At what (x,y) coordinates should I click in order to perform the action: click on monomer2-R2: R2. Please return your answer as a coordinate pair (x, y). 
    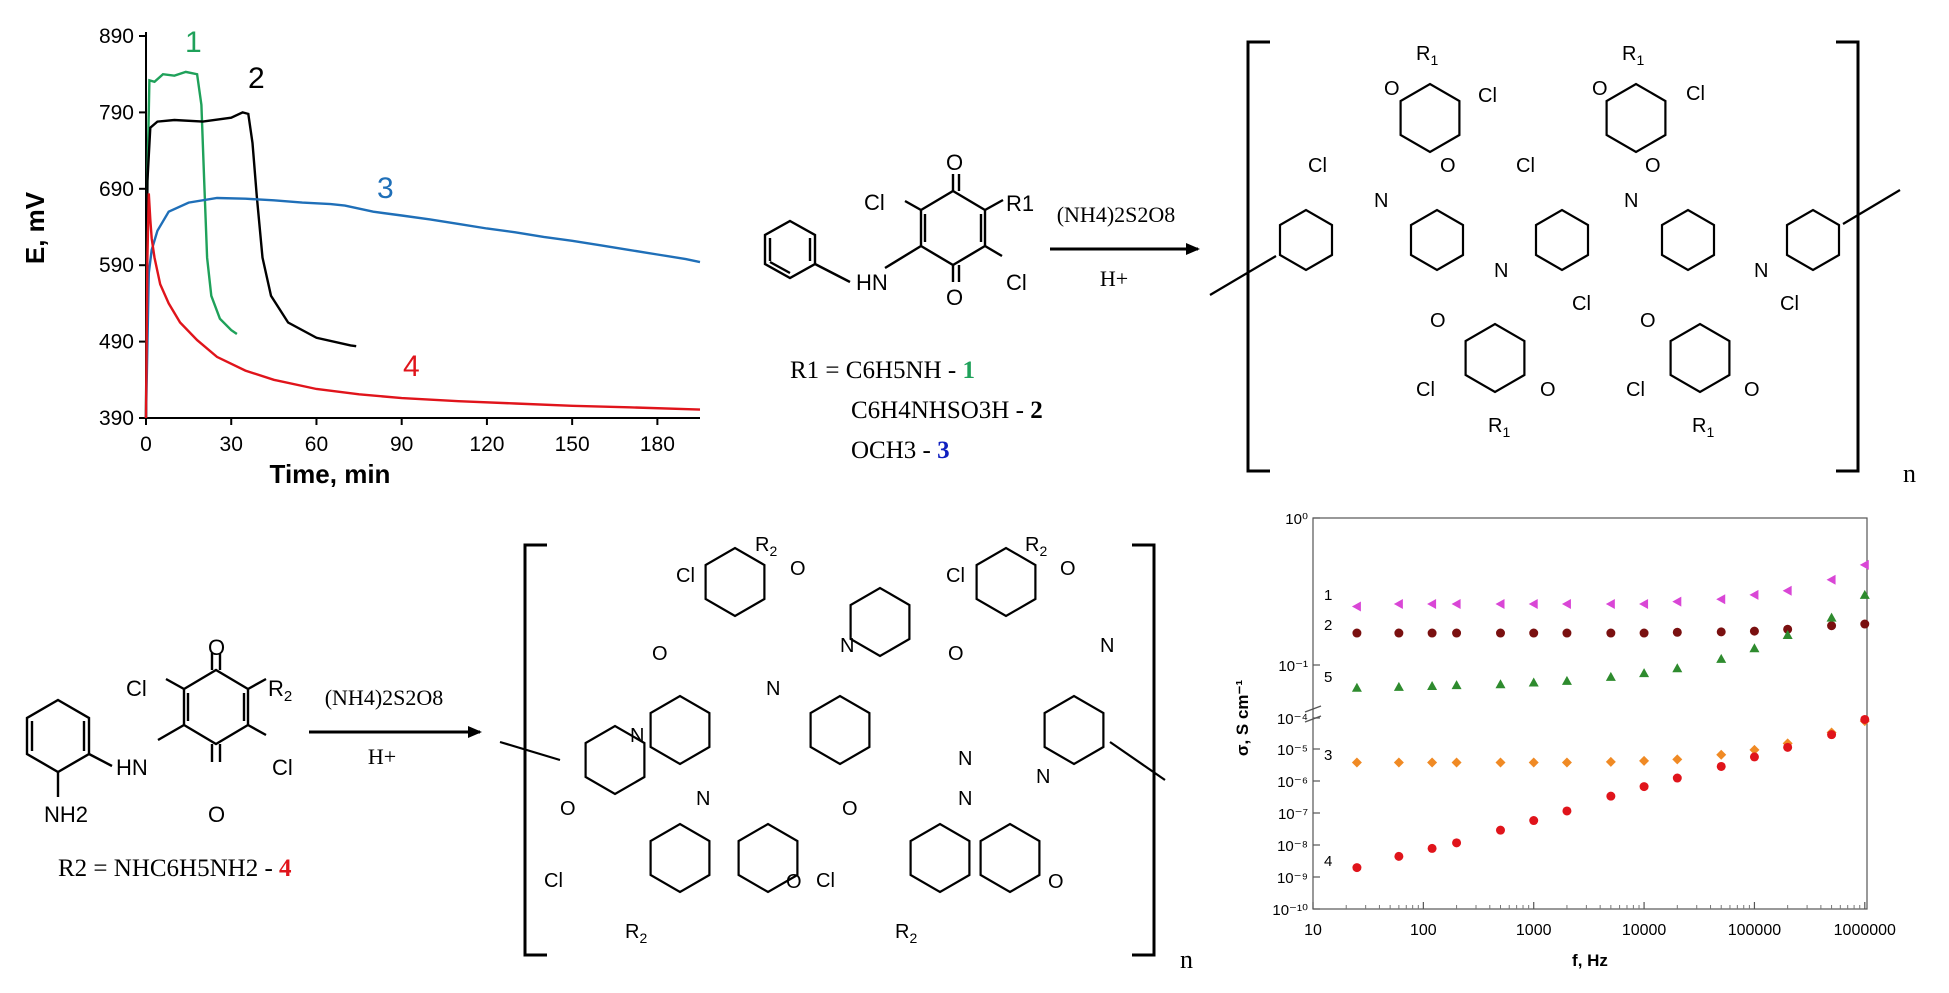
    Looking at the image, I should click on (280, 690).